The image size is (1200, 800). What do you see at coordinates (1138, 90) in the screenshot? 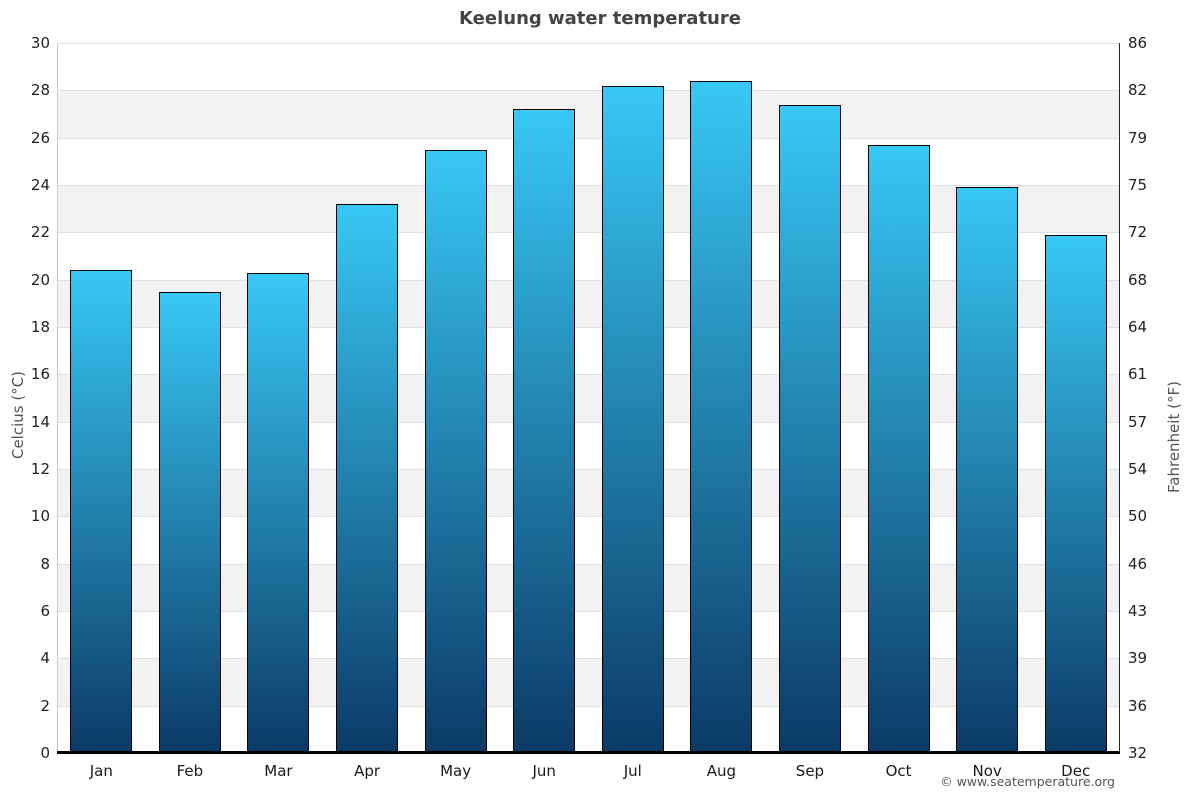
I see `y-tick-fahrenheit-82: 82` at bounding box center [1138, 90].